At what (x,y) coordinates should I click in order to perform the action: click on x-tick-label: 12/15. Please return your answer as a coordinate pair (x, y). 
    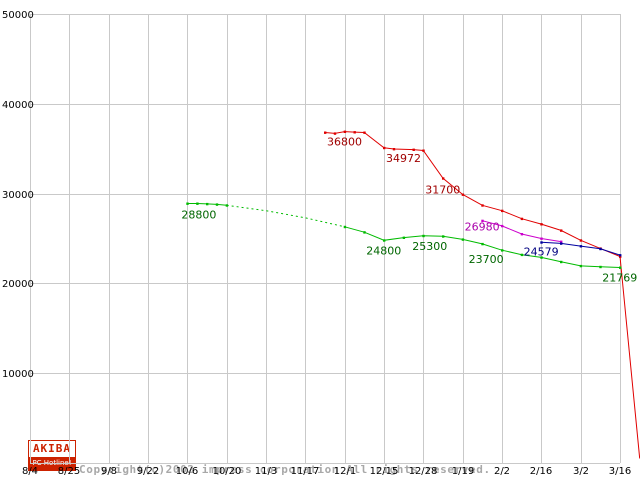
    Looking at the image, I should click on (384, 471).